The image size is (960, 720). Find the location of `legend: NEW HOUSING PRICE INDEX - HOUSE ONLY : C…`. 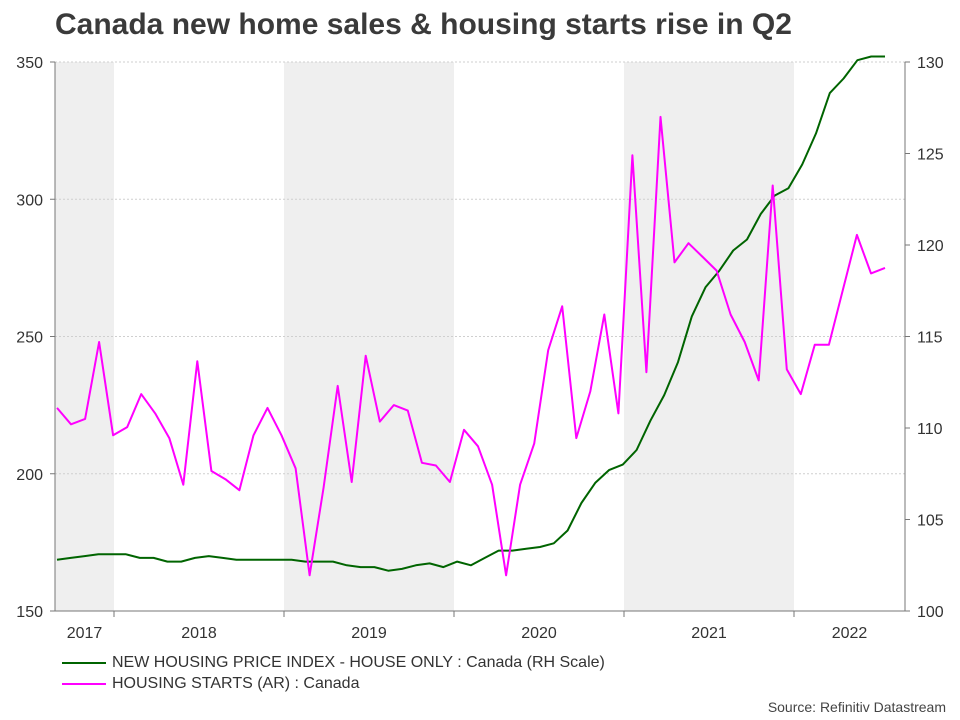

legend: NEW HOUSING PRICE INDEX - HOUSE ONLY : C… is located at coordinates (333, 673).